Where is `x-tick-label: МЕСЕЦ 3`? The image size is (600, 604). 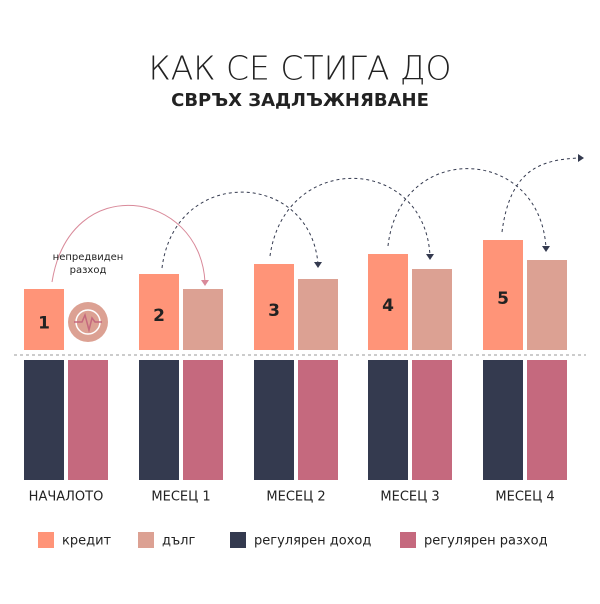
x-tick-label: МЕСЕЦ 3 is located at coordinates (409, 497).